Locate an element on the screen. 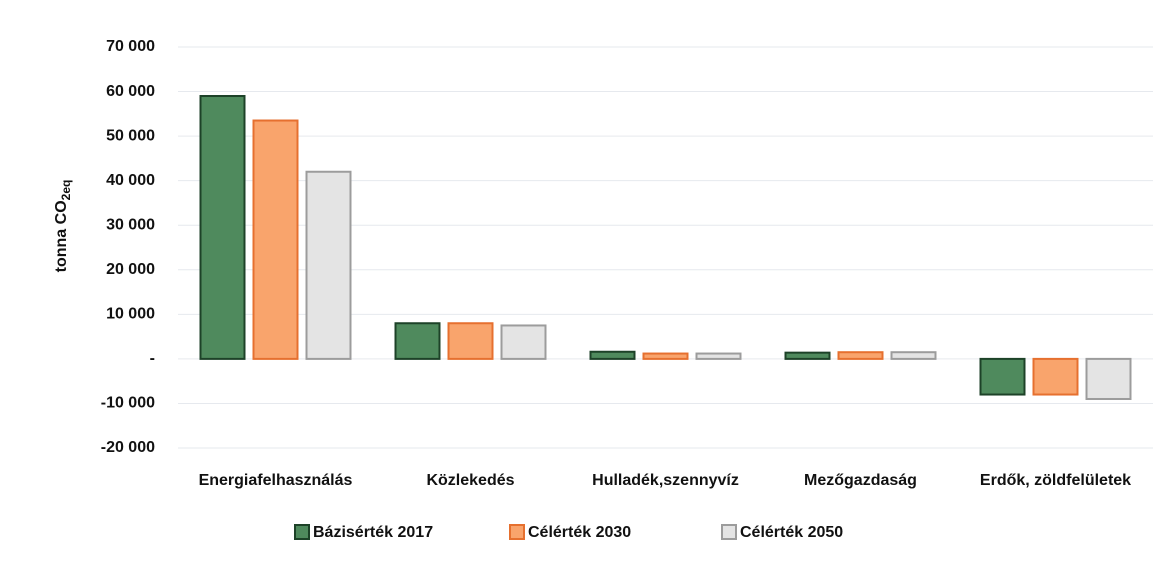 The width and height of the screenshot is (1171, 564). y-tick-label: -20 000 is located at coordinates (128, 447).